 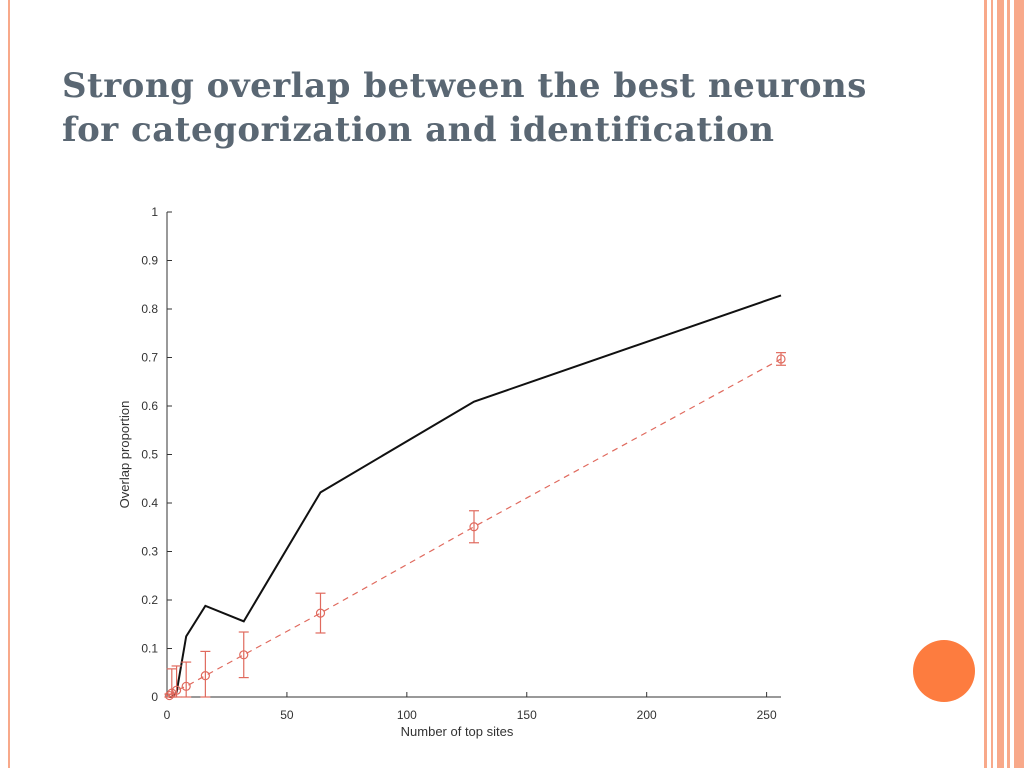 What do you see at coordinates (167, 715) in the screenshot?
I see `x-tick-label: 0` at bounding box center [167, 715].